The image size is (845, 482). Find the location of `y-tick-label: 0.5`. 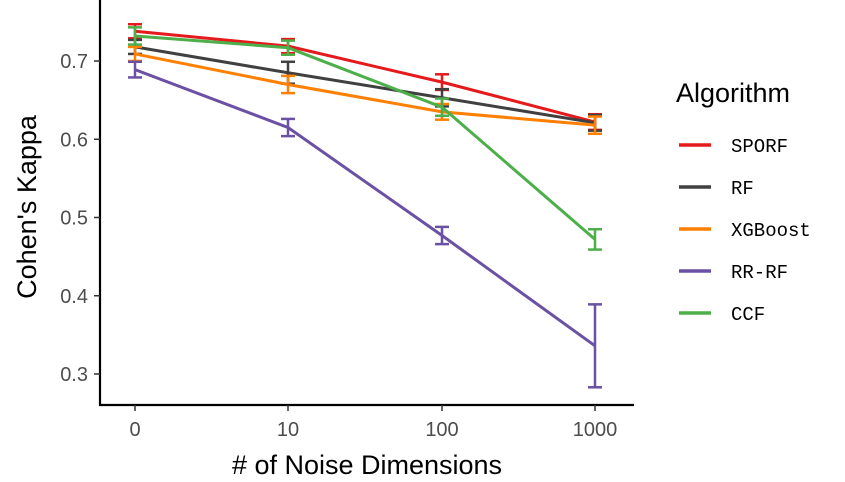

y-tick-label: 0.5 is located at coordinates (74, 219).